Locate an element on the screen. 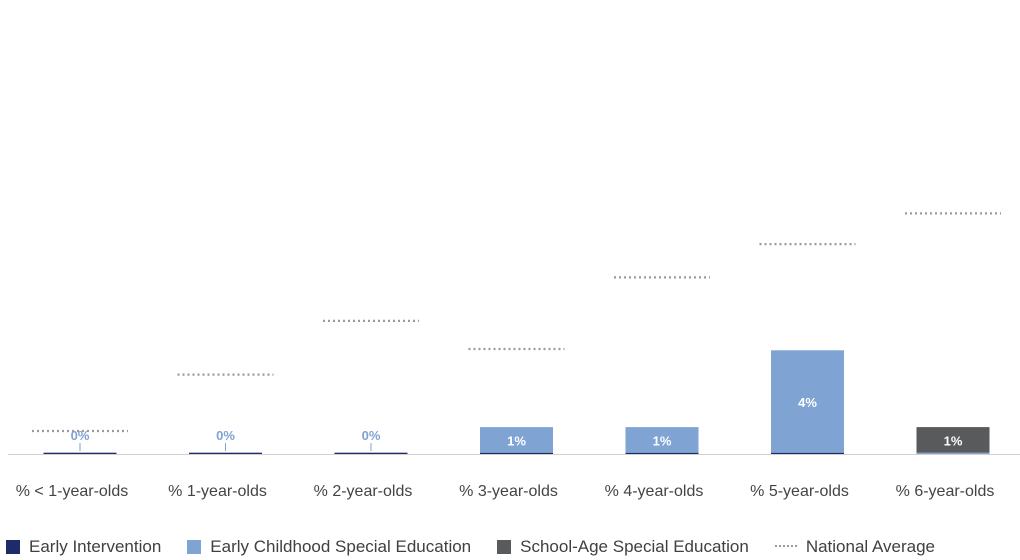 This screenshot has height=560, width=1020. legend-swatch-national-average is located at coordinates (785, 546).